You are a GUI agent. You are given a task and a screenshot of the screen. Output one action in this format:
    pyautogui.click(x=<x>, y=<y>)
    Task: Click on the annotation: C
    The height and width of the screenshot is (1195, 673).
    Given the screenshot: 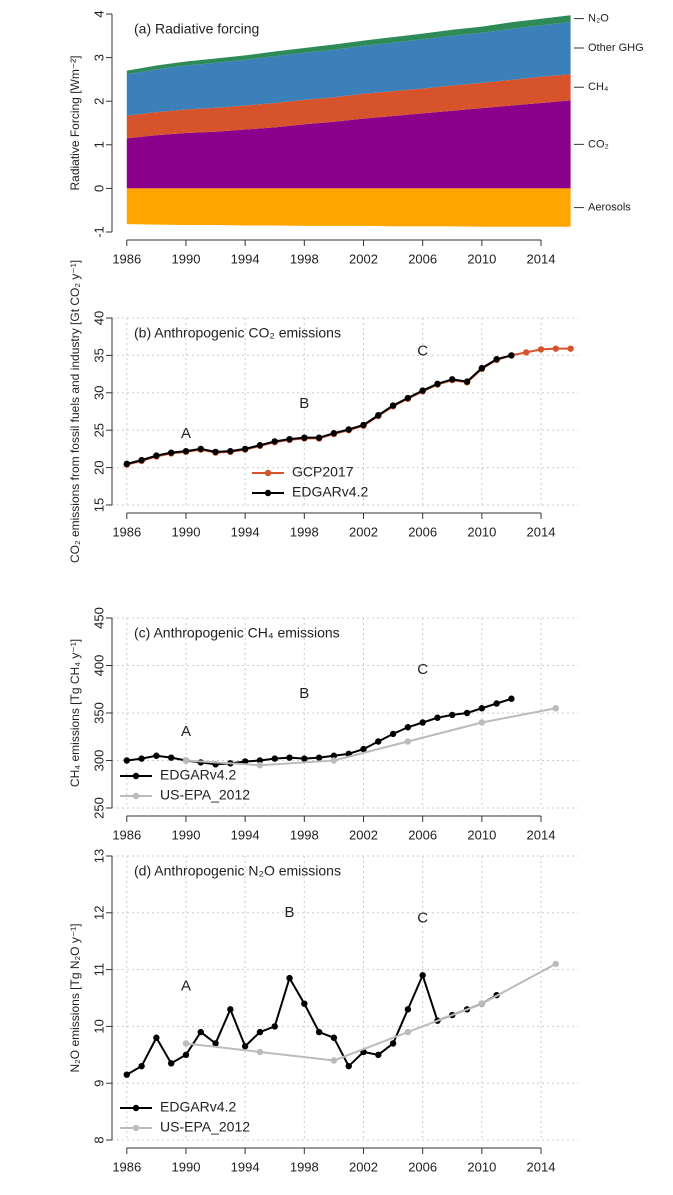 What is the action you would take?
    pyautogui.click(x=422, y=669)
    